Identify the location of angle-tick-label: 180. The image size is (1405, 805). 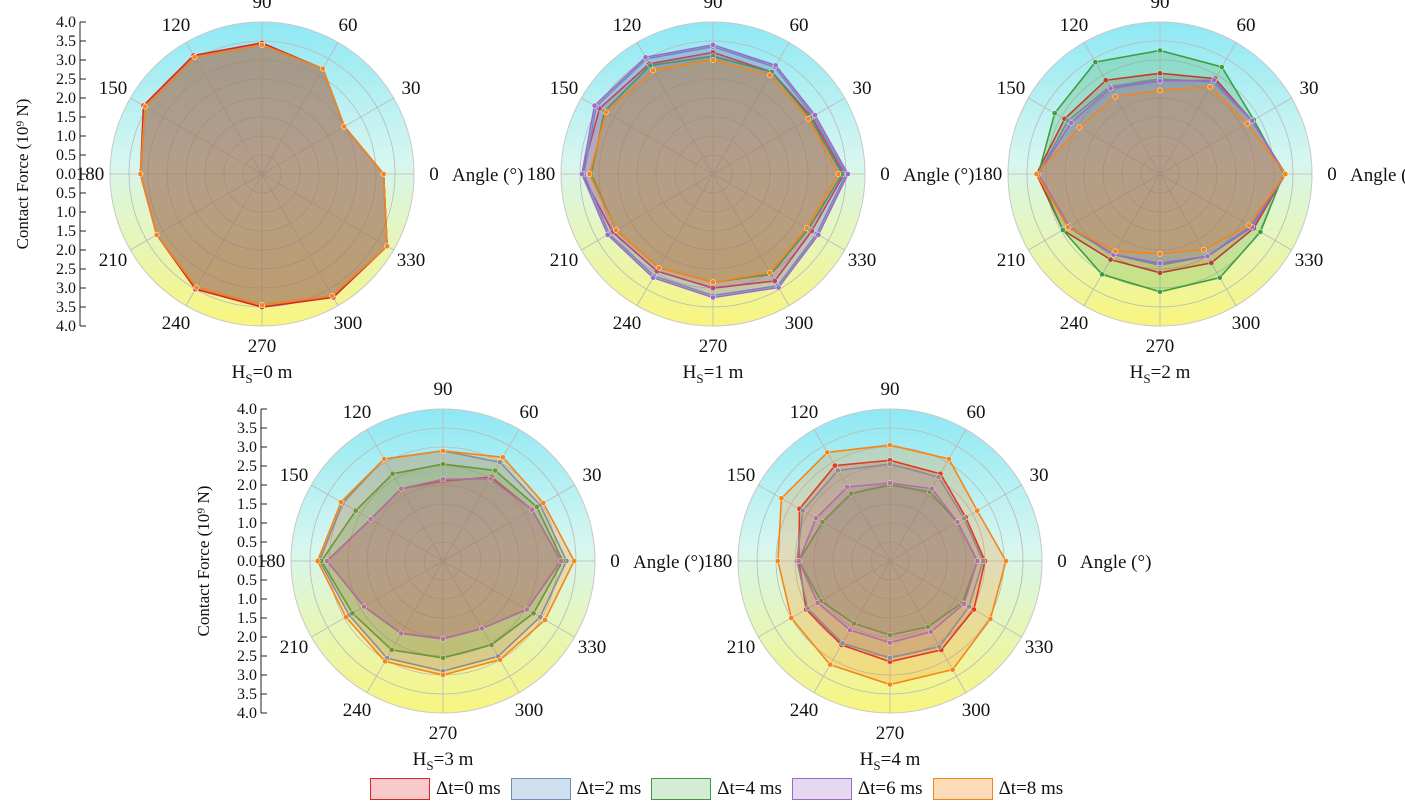
(90, 174).